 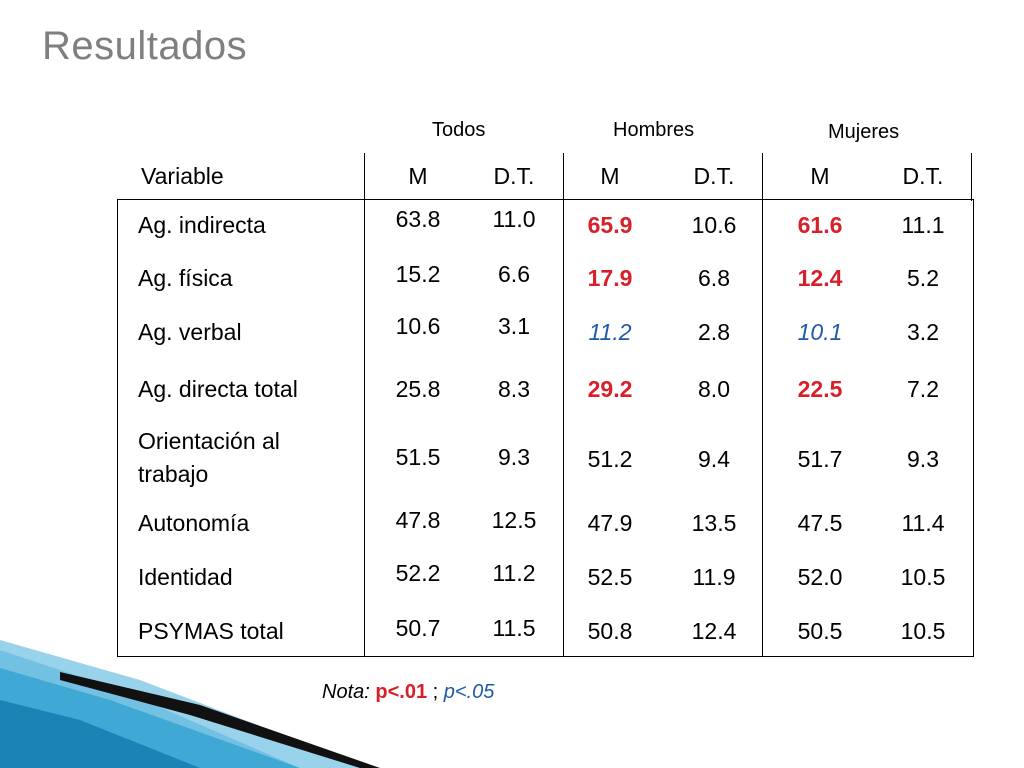 What do you see at coordinates (923, 278) in the screenshot?
I see `table-cell: 5.2` at bounding box center [923, 278].